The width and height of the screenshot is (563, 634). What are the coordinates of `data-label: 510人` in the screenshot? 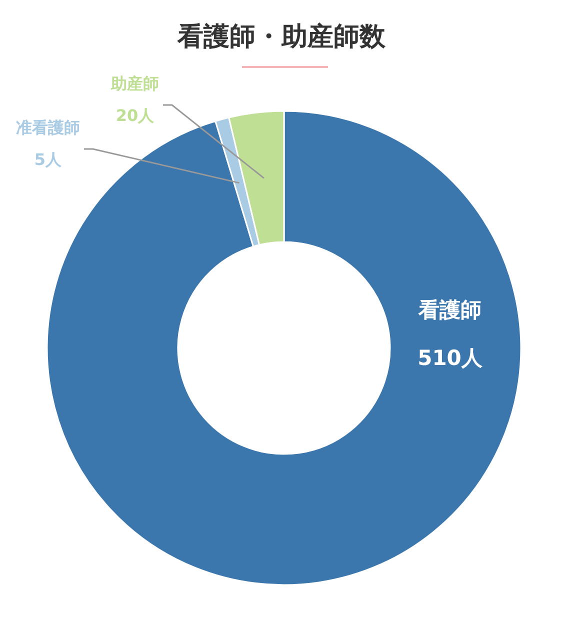 It's located at (451, 358).